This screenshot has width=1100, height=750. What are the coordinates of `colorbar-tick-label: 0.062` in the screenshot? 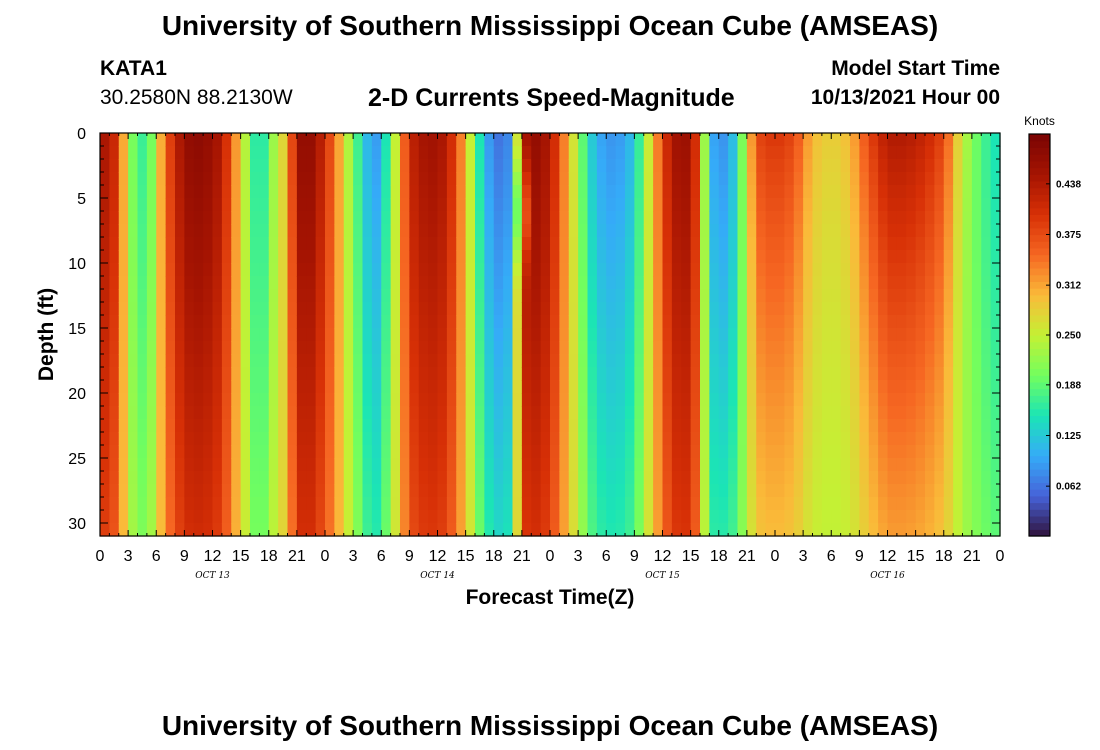 It's located at (1068, 487).